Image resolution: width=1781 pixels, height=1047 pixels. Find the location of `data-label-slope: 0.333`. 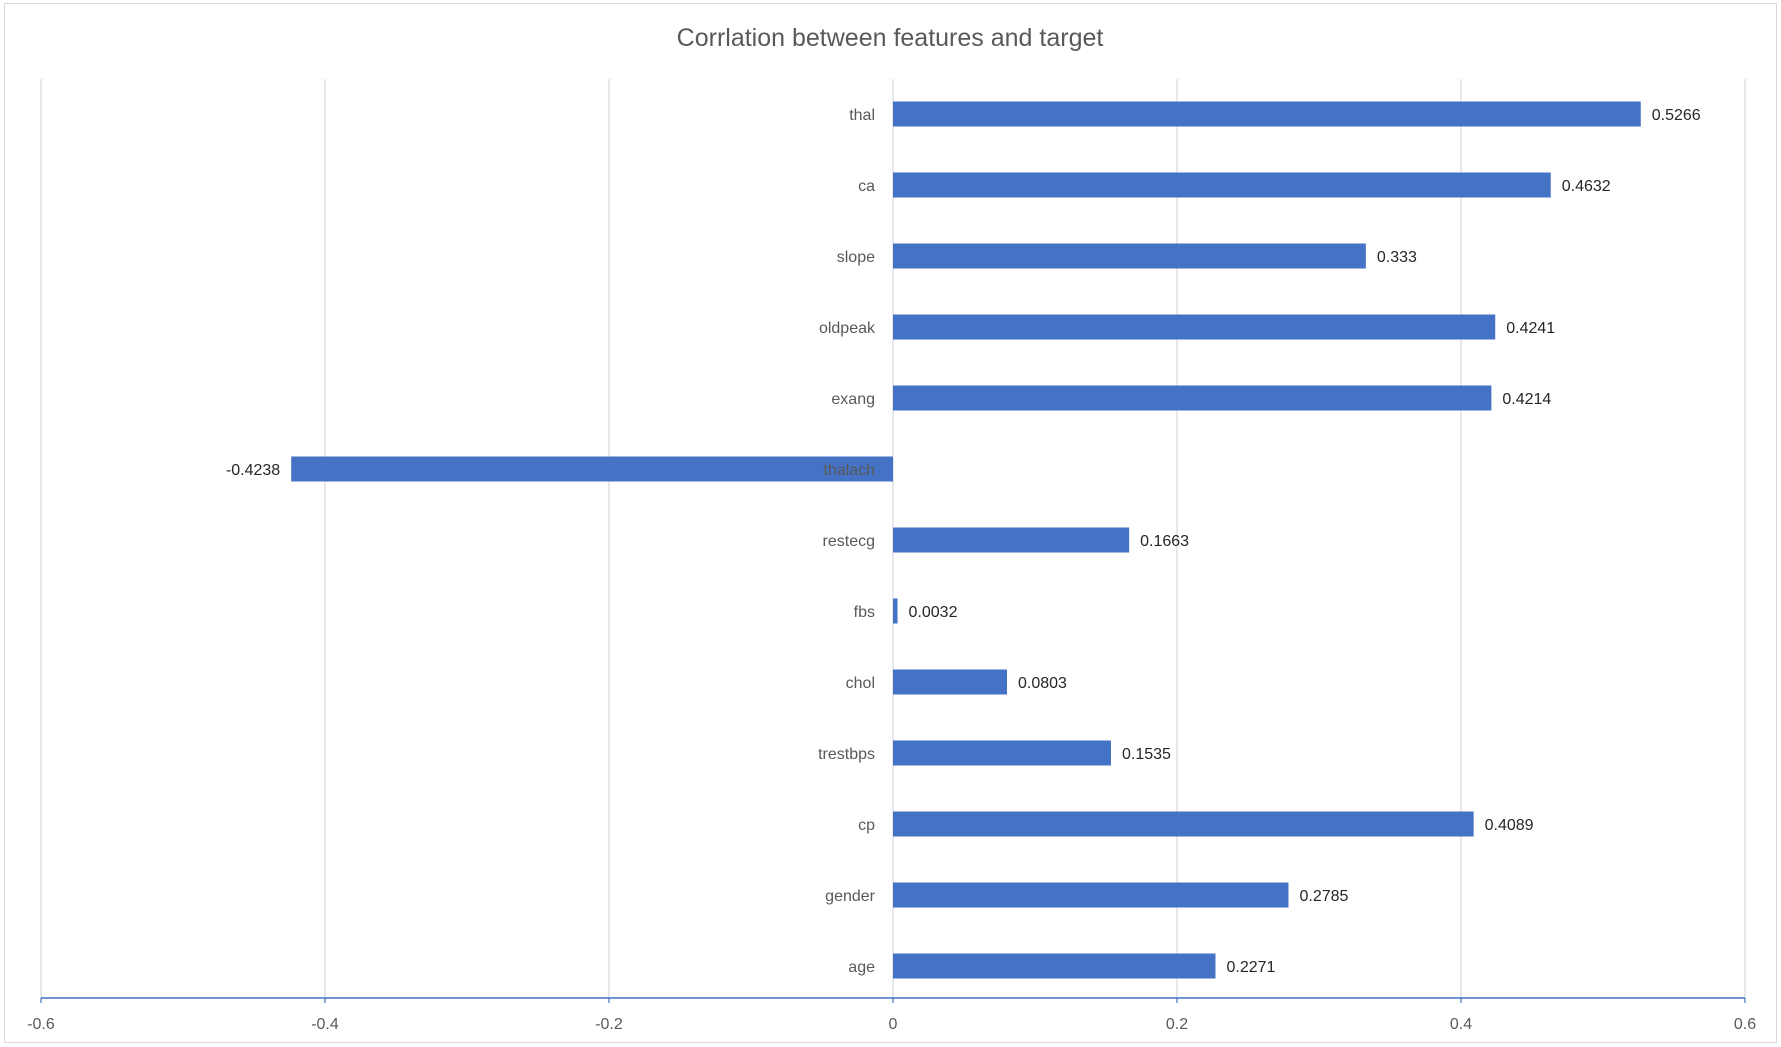

data-label-slope: 0.333 is located at coordinates (1397, 257).